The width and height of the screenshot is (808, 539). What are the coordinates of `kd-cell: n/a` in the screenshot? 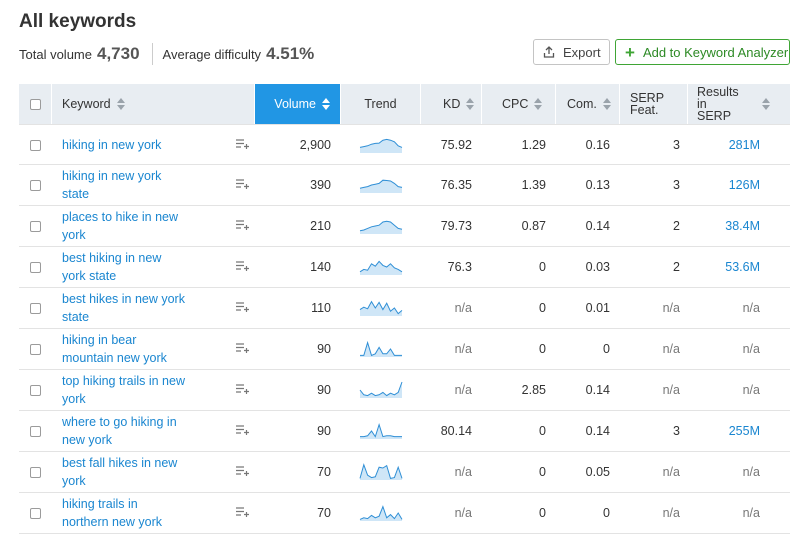 It's located at (451, 349).